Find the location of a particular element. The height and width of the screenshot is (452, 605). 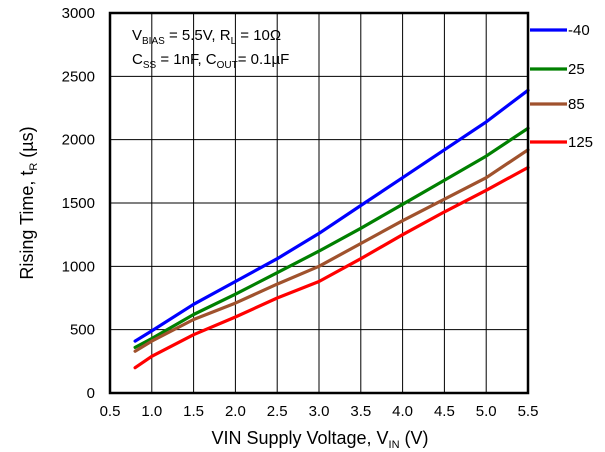

x-tick-label: 0.5 is located at coordinates (110, 411).